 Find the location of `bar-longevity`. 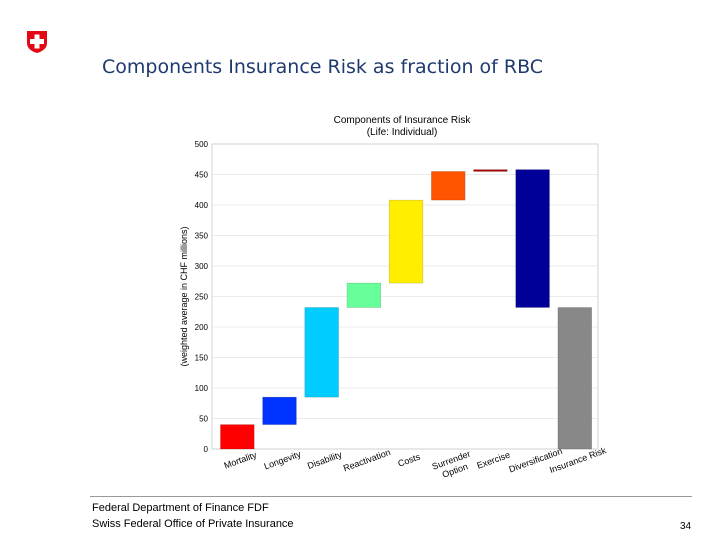

bar-longevity is located at coordinates (279, 410).